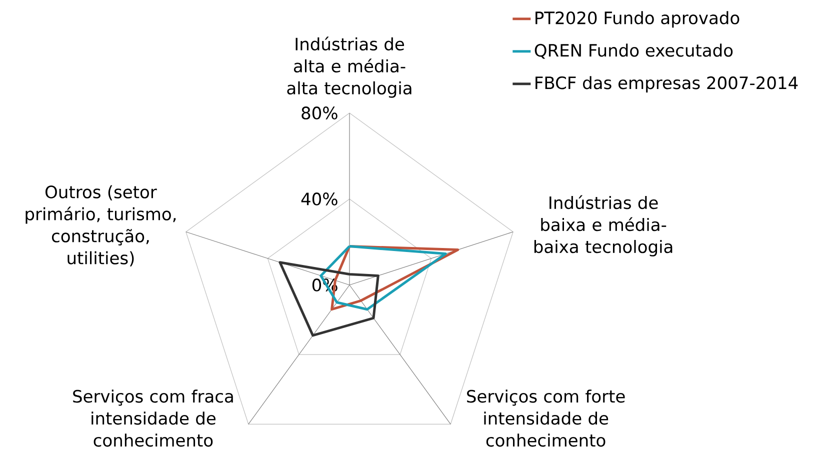 The width and height of the screenshot is (840, 464). Describe the element at coordinates (101, 225) in the screenshot. I see `spoke-label: Outros (setor primário, turismo, construção, utilities)` at that location.